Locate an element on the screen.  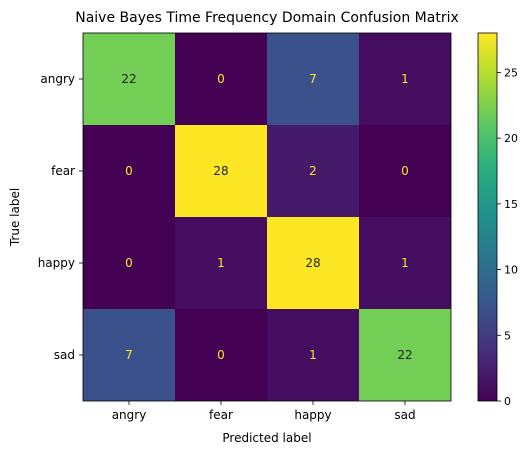
cell-angry-happy is located at coordinates (313, 79).